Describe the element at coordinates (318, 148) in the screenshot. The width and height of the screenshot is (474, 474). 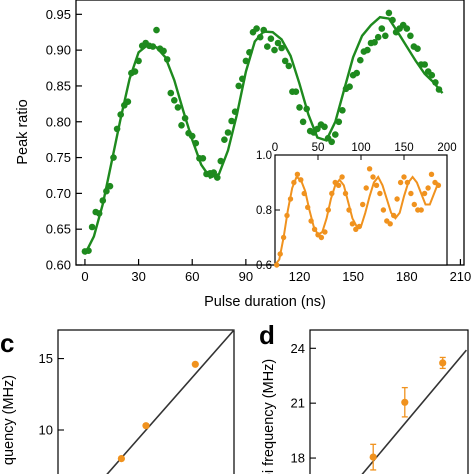
I see `inset-x-tick-label: 50` at that location.